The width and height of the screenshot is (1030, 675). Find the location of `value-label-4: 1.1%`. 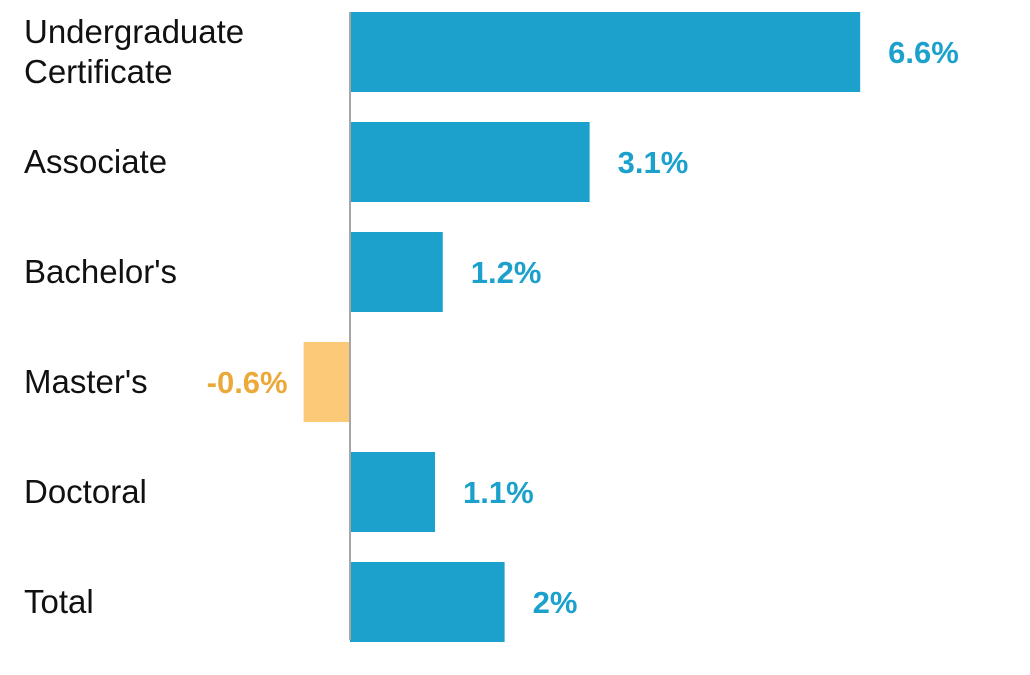

value-label-4: 1.1% is located at coordinates (498, 492).